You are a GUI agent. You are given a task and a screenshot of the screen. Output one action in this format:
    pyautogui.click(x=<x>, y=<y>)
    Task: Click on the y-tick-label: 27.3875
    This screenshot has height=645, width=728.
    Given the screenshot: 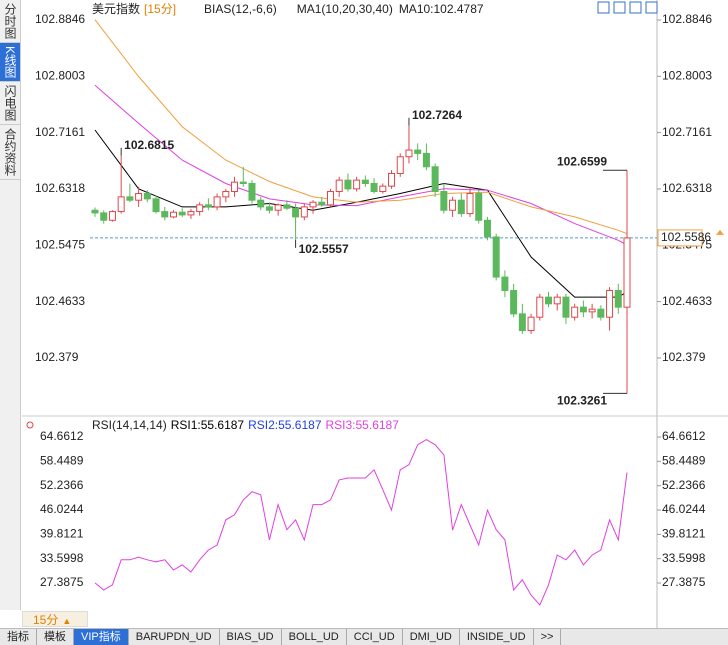 What is the action you would take?
    pyautogui.click(x=62, y=582)
    